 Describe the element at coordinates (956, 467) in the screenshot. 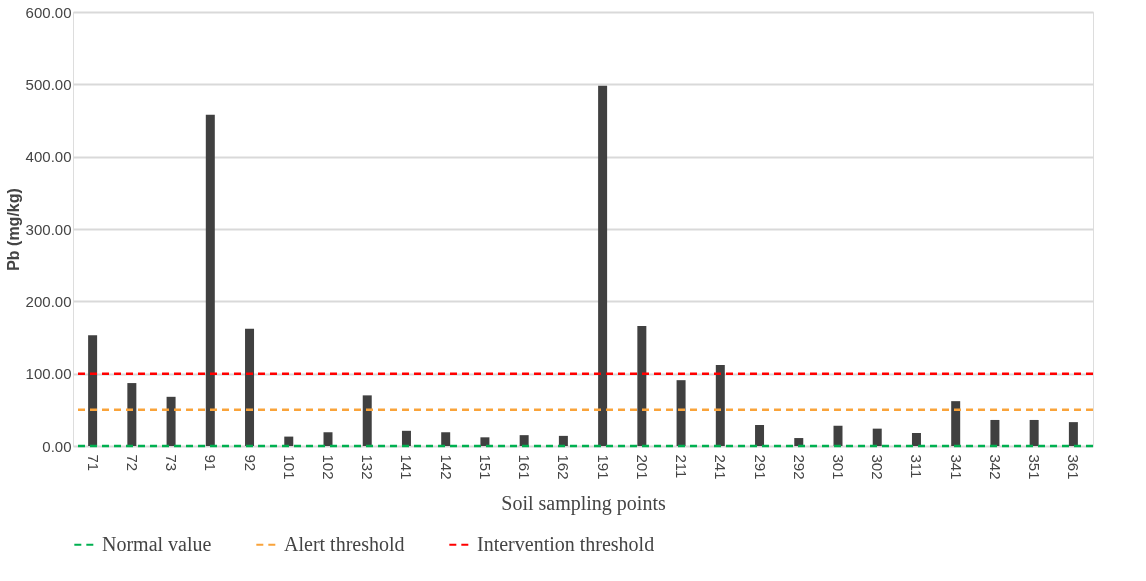

I see `x-tick-label: 341` at that location.